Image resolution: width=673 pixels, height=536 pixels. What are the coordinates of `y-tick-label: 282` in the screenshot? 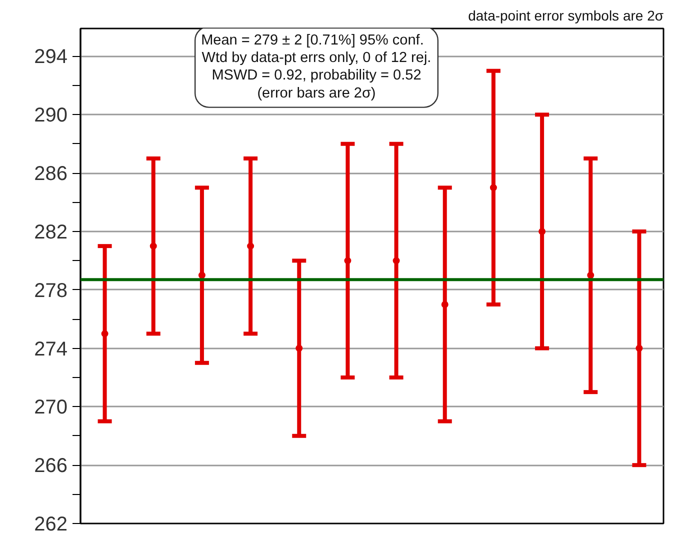 It's located at (51, 232).